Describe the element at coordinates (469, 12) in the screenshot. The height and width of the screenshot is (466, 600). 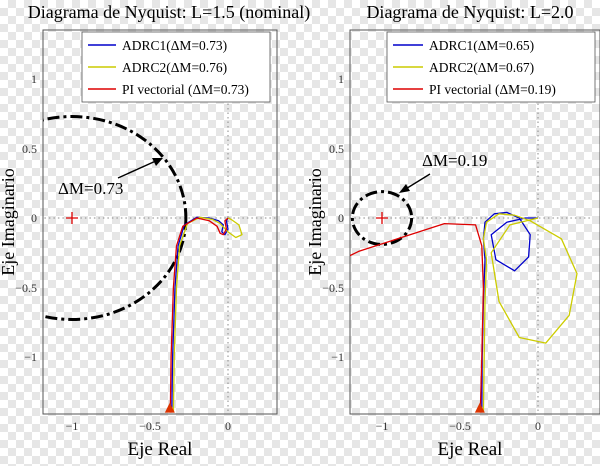
I see `chart-title: Diagrama de Nyquist: L=2.0` at that location.